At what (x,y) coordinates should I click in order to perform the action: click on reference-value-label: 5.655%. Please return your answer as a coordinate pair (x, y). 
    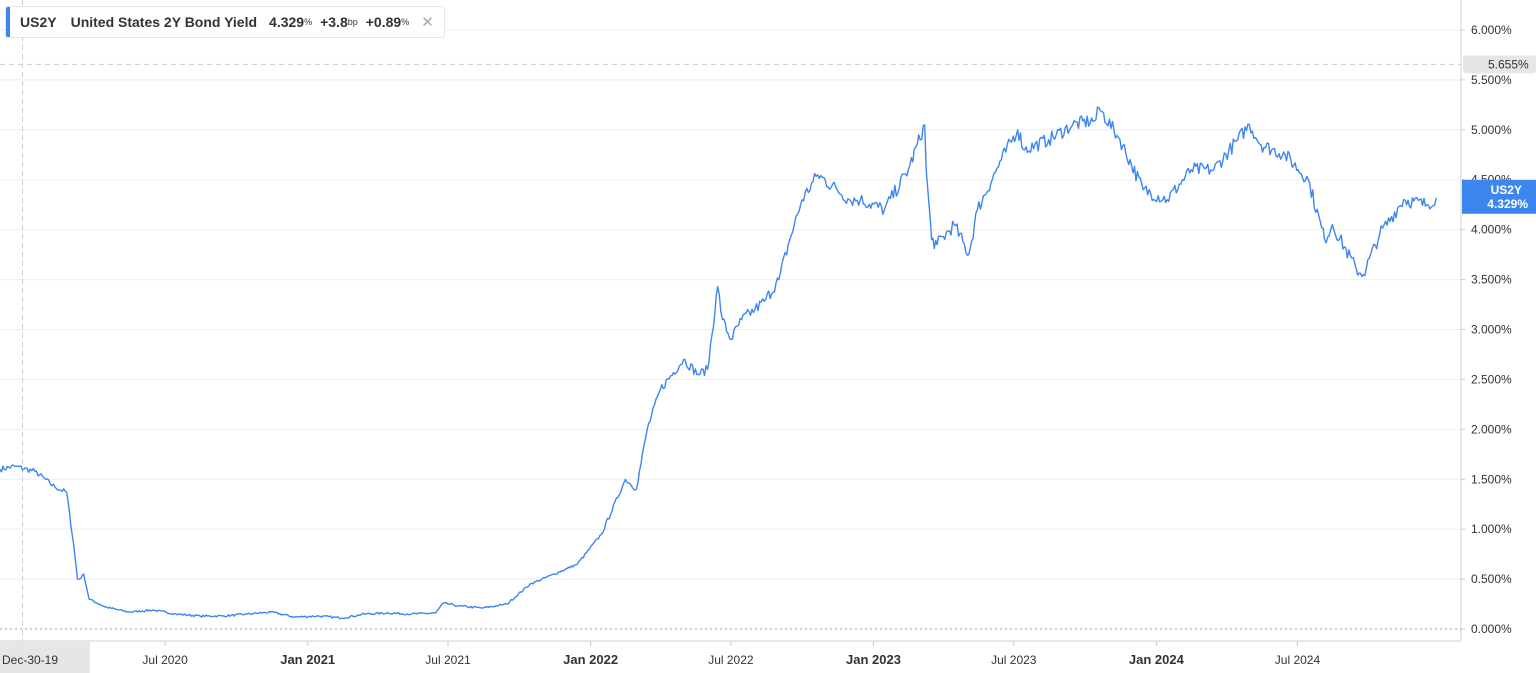
    Looking at the image, I should click on (1499, 64).